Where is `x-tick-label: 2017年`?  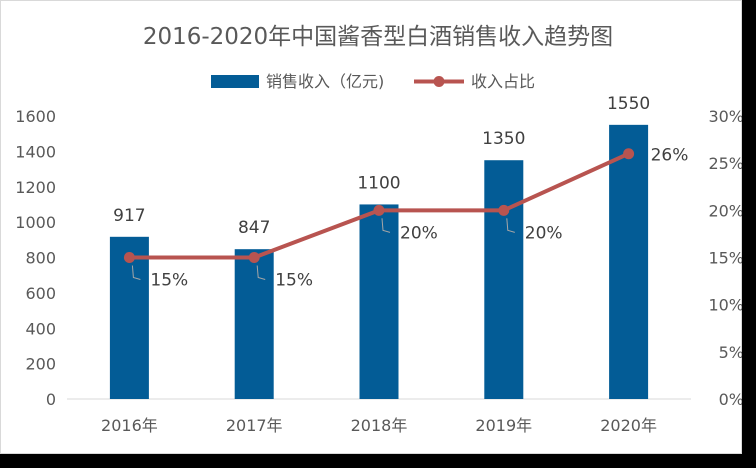 x-tick-label: 2017年 is located at coordinates (254, 425).